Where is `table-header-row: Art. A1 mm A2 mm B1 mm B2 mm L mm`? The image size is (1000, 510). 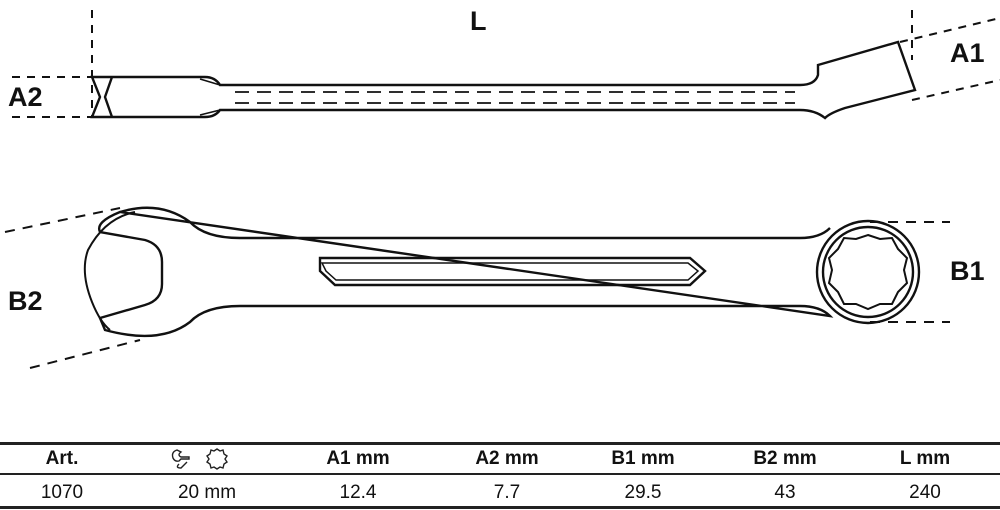
table-header-row: Art. A1 mm A2 mm B1 mm B2 mm L mm is located at coordinates (500, 462).